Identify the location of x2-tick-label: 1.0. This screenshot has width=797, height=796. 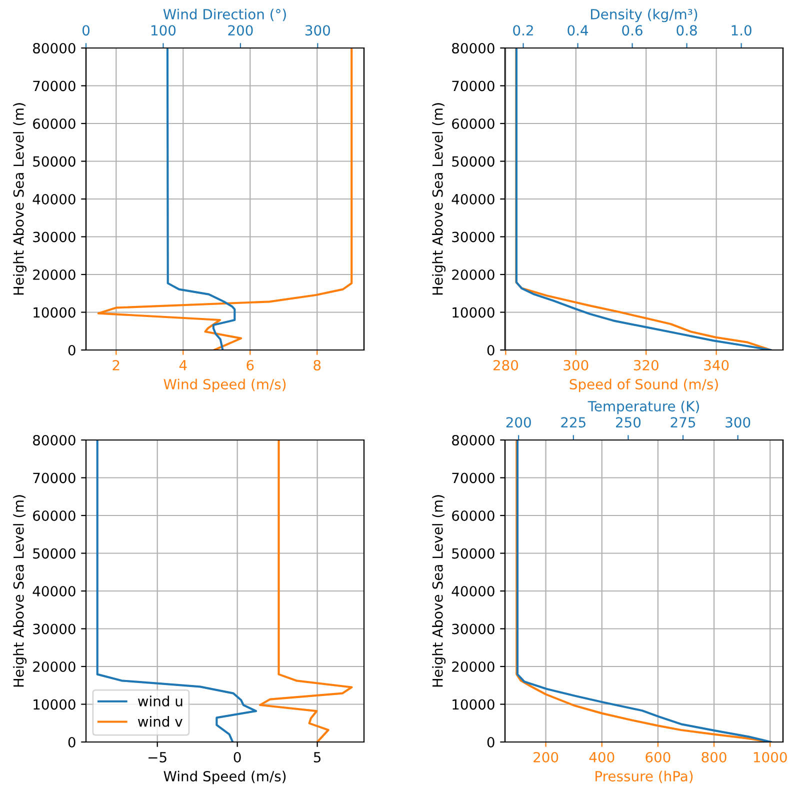
(742, 30).